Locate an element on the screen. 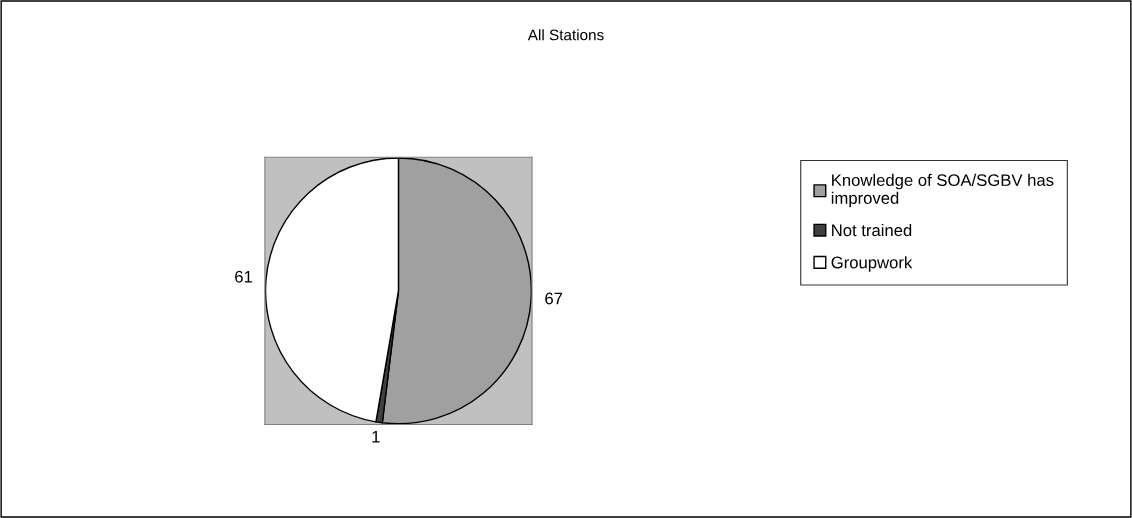 The width and height of the screenshot is (1132, 518). data-label: 1 is located at coordinates (376, 436).